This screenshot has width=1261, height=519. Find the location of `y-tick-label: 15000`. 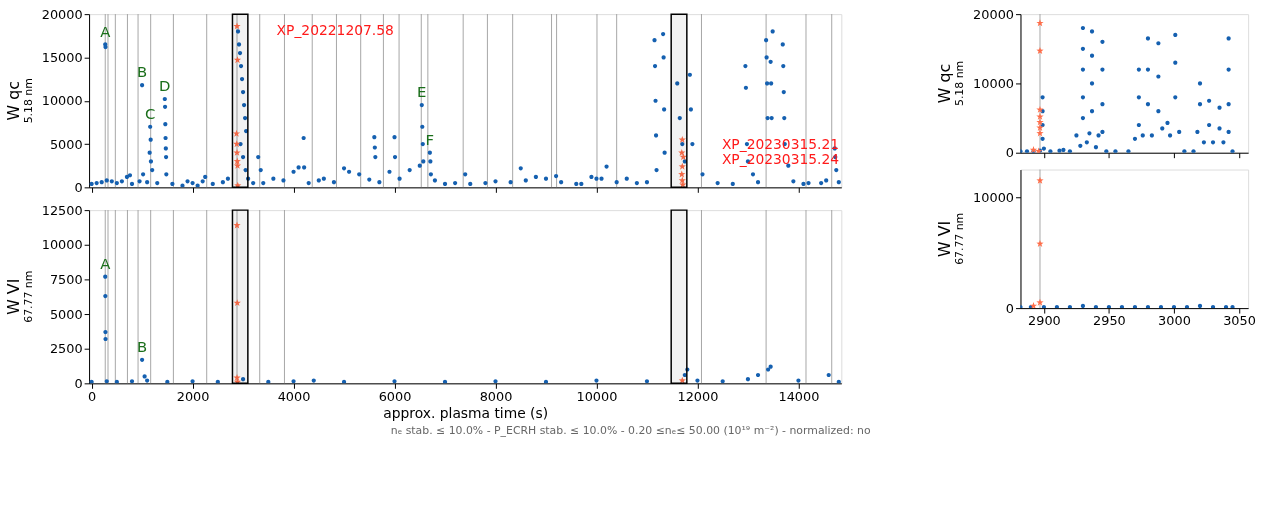

y-tick-label: 15000 is located at coordinates (62, 57).